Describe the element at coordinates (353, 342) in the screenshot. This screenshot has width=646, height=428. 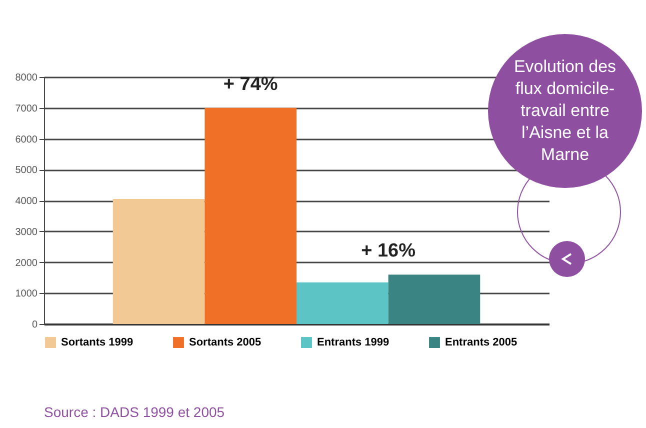
I see `legend-label: Entrants 1999` at that location.